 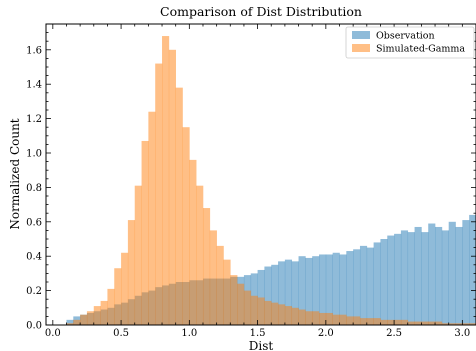 What do you see at coordinates (34, 222) in the screenshot?
I see `y-tick-label: 0.6` at bounding box center [34, 222].